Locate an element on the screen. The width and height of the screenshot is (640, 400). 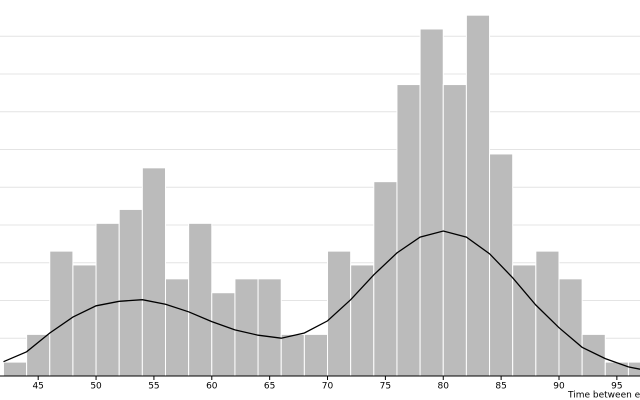
x-tick-label: 80 is located at coordinates (444, 387).